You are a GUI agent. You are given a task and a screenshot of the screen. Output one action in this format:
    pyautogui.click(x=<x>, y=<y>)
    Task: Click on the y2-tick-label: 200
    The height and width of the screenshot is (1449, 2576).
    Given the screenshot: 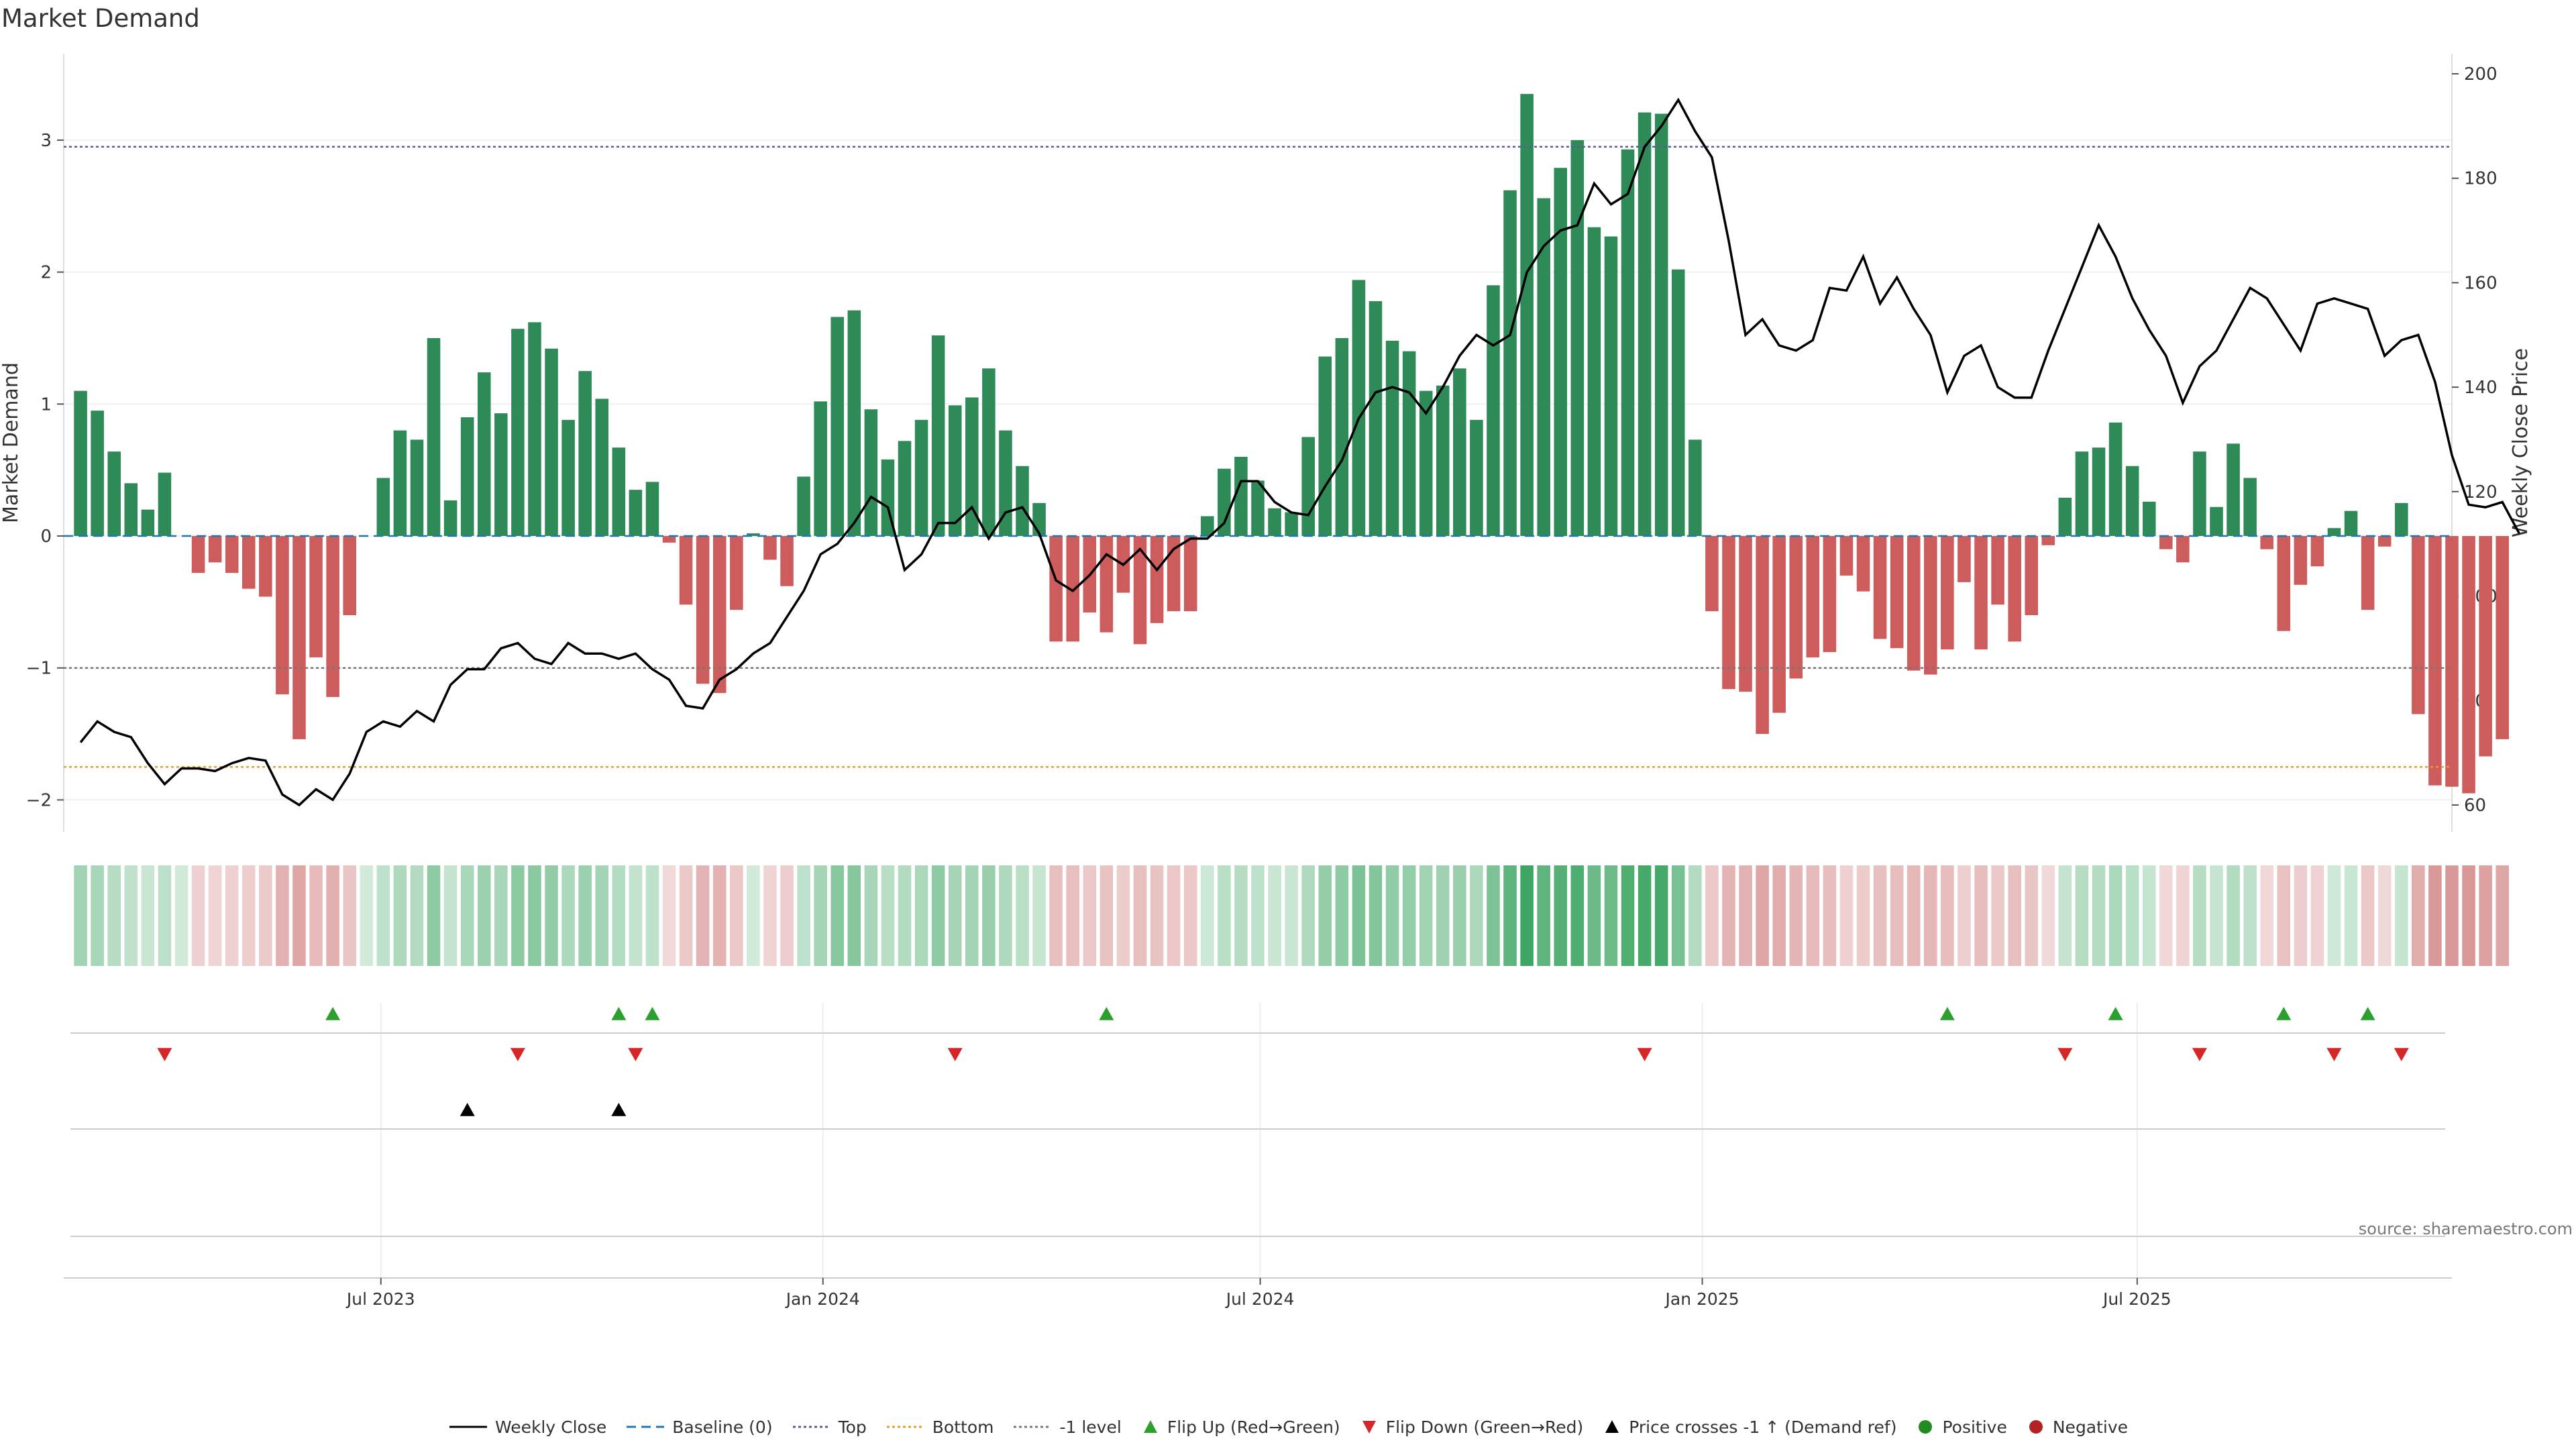 What is the action you would take?
    pyautogui.click(x=2481, y=74)
    